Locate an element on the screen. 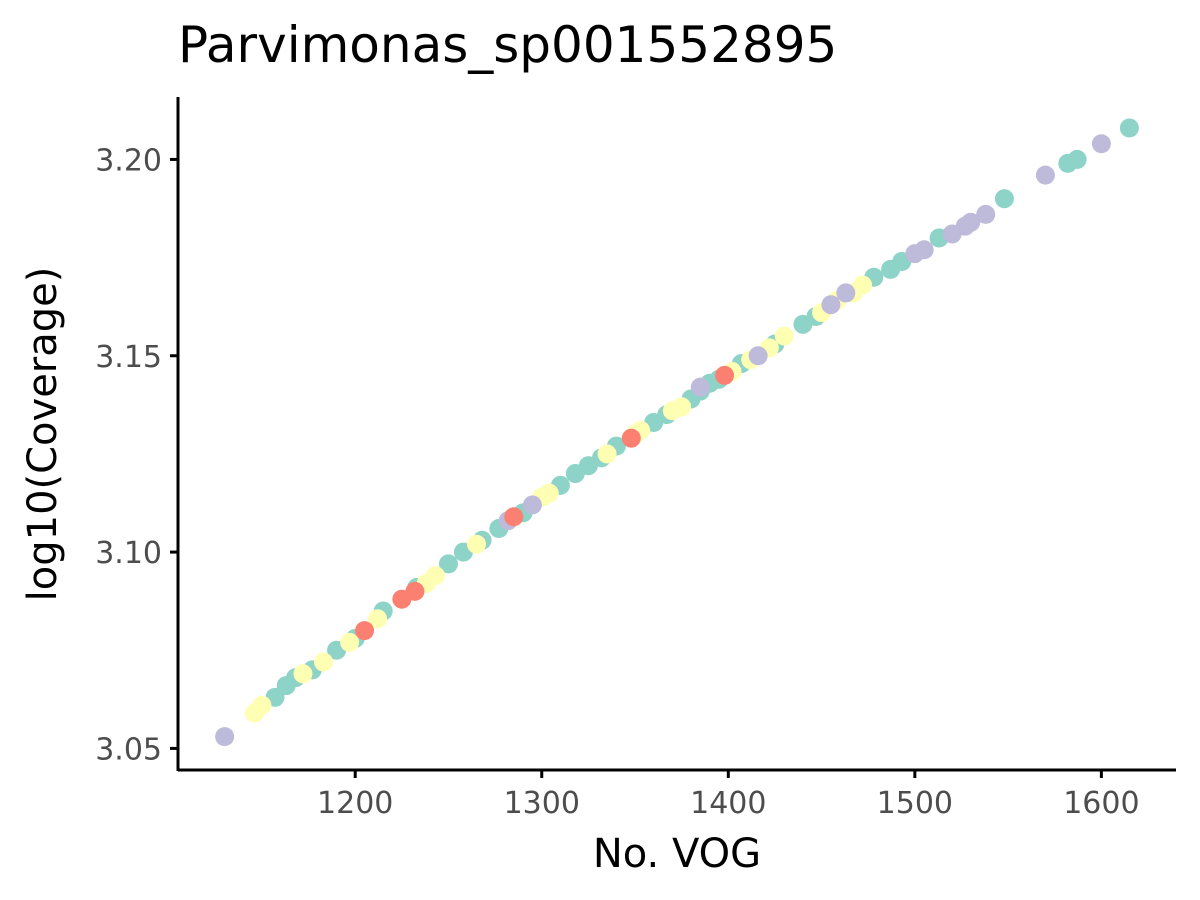 The image size is (1200, 900). y-axis-ticks: 3.05 3.10 3.15 3.20 is located at coordinates (136, 455).